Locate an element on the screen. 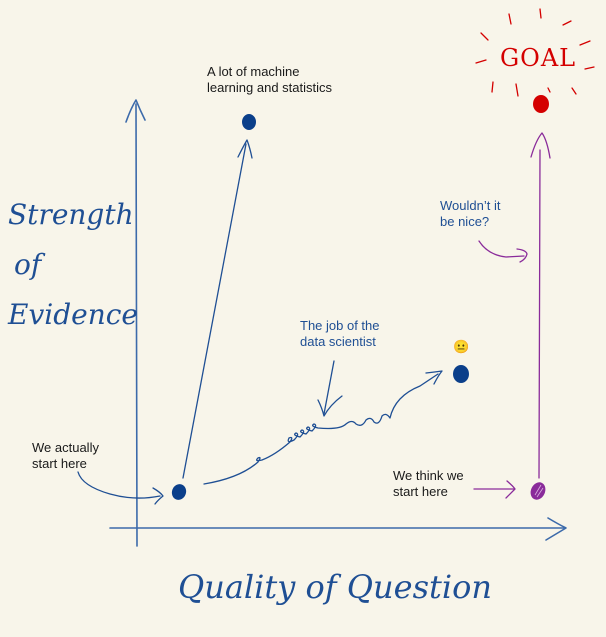  wouldnt-it-label: Wouldn’t it be nice? is located at coordinates (470, 214).